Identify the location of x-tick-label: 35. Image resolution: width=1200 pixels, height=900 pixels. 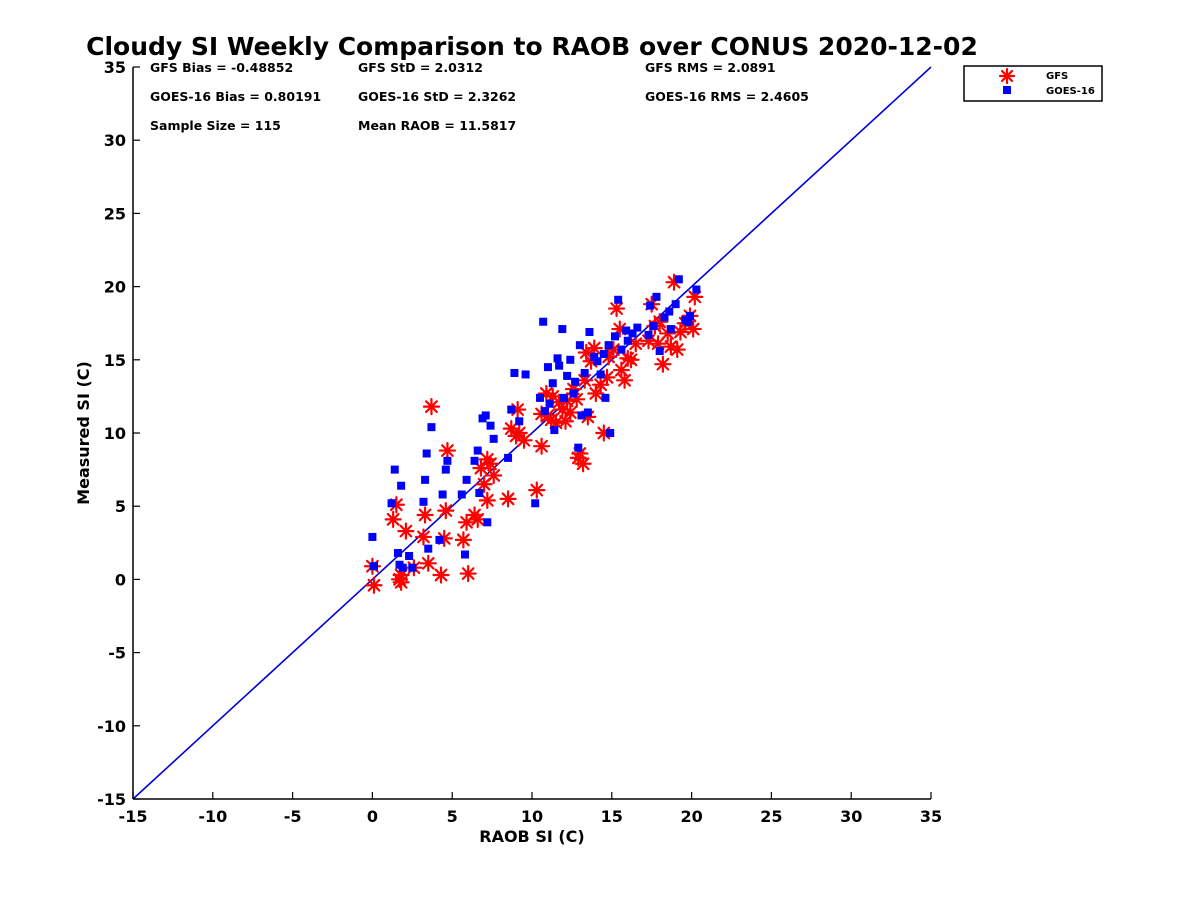
(931, 816).